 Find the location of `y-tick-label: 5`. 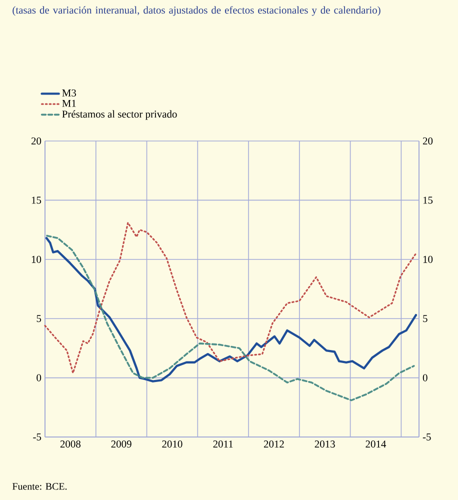

y-tick-label: 5 is located at coordinates (39, 318).